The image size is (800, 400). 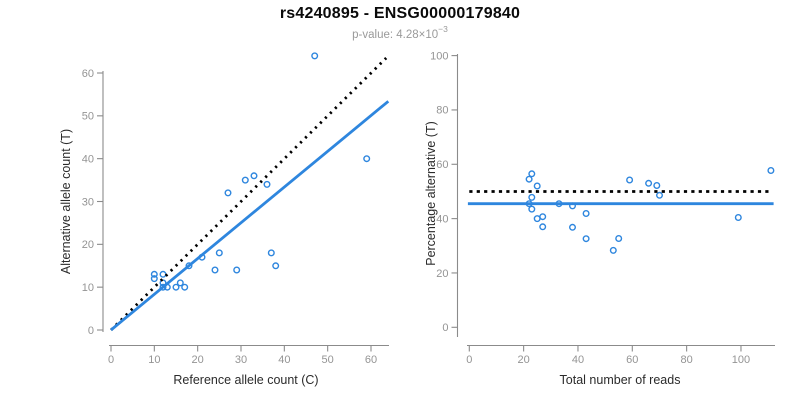 What do you see at coordinates (88, 202) in the screenshot?
I see `y-tick-label: 30` at bounding box center [88, 202].